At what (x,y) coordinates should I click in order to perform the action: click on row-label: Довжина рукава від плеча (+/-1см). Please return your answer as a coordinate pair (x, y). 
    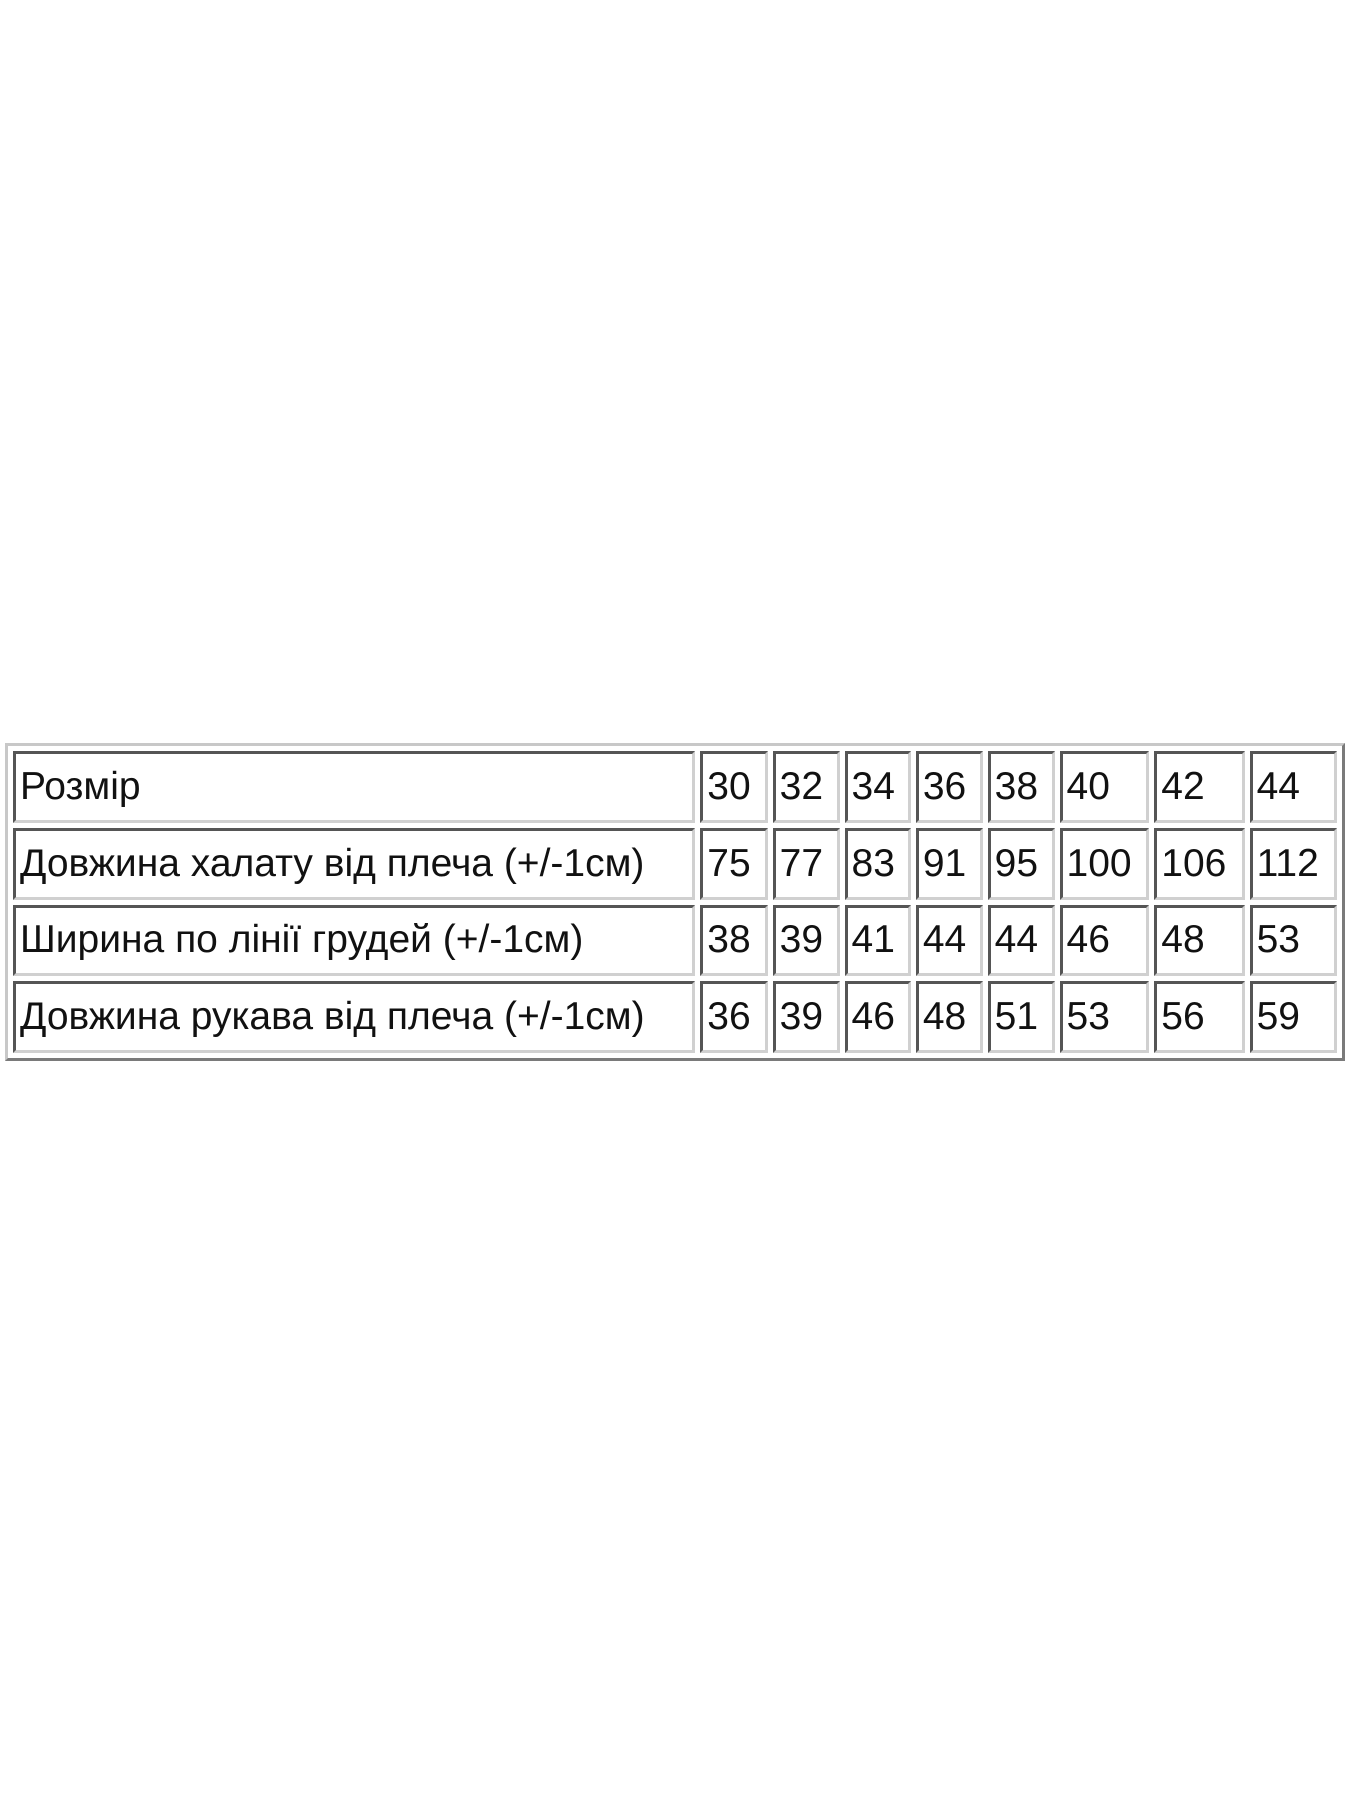
    Looking at the image, I should click on (354, 1017).